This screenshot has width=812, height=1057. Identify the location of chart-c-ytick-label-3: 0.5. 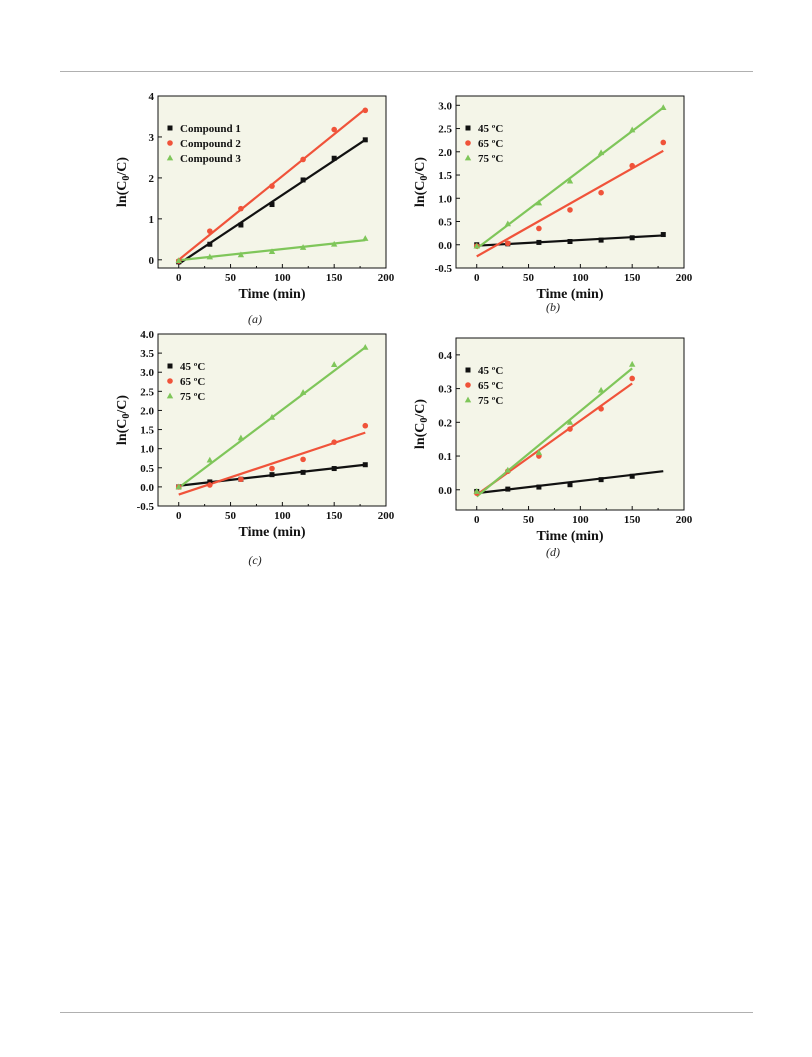
(147, 469).